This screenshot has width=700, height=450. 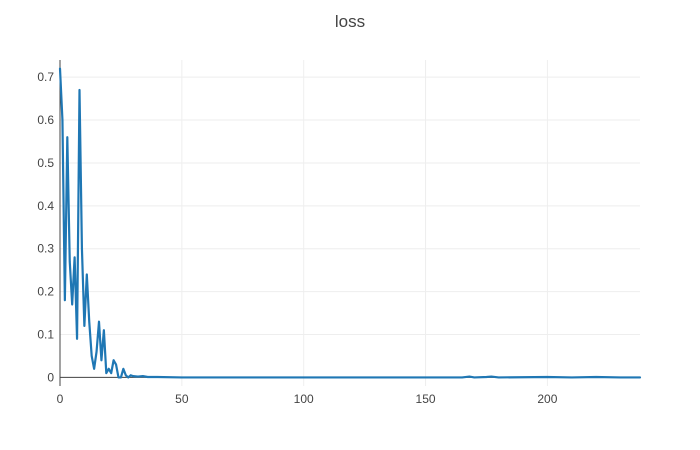 I want to click on y-tick-label: 0, so click(x=50, y=377).